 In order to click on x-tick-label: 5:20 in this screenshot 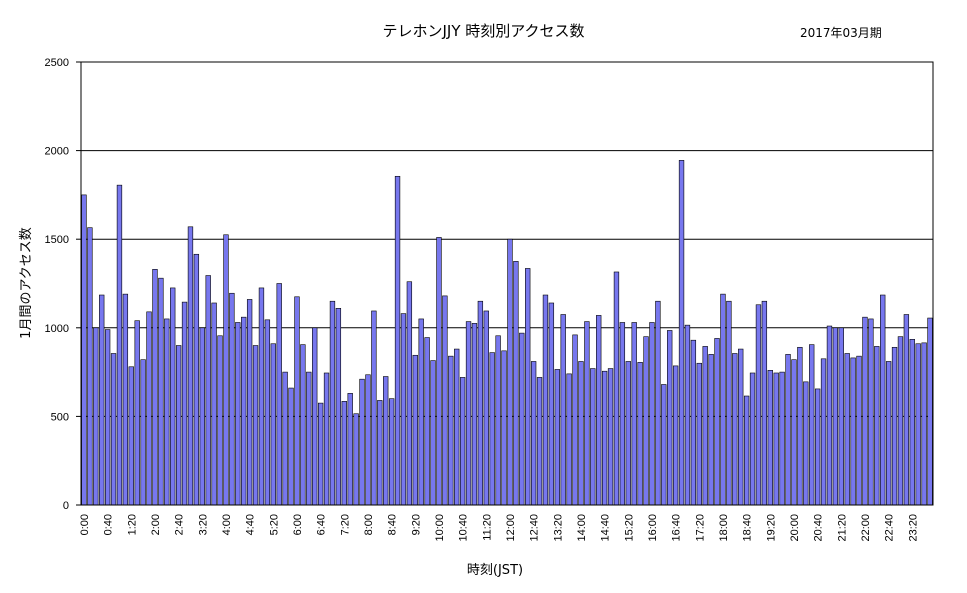, I will do `click(274, 524)`.